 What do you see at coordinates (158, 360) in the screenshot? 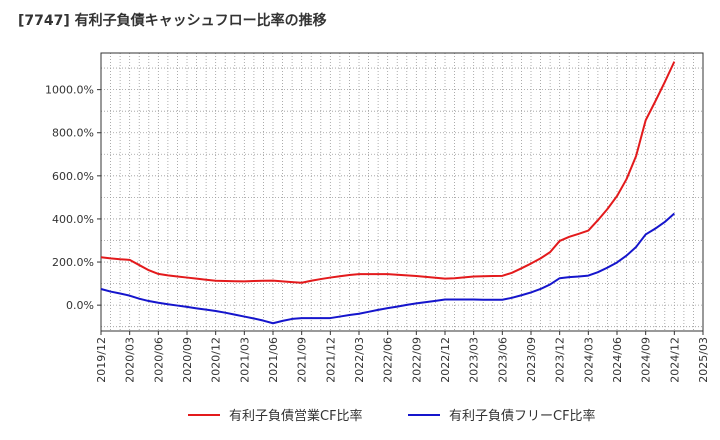
I see `x-tick-label: 2020/06` at bounding box center [158, 360].